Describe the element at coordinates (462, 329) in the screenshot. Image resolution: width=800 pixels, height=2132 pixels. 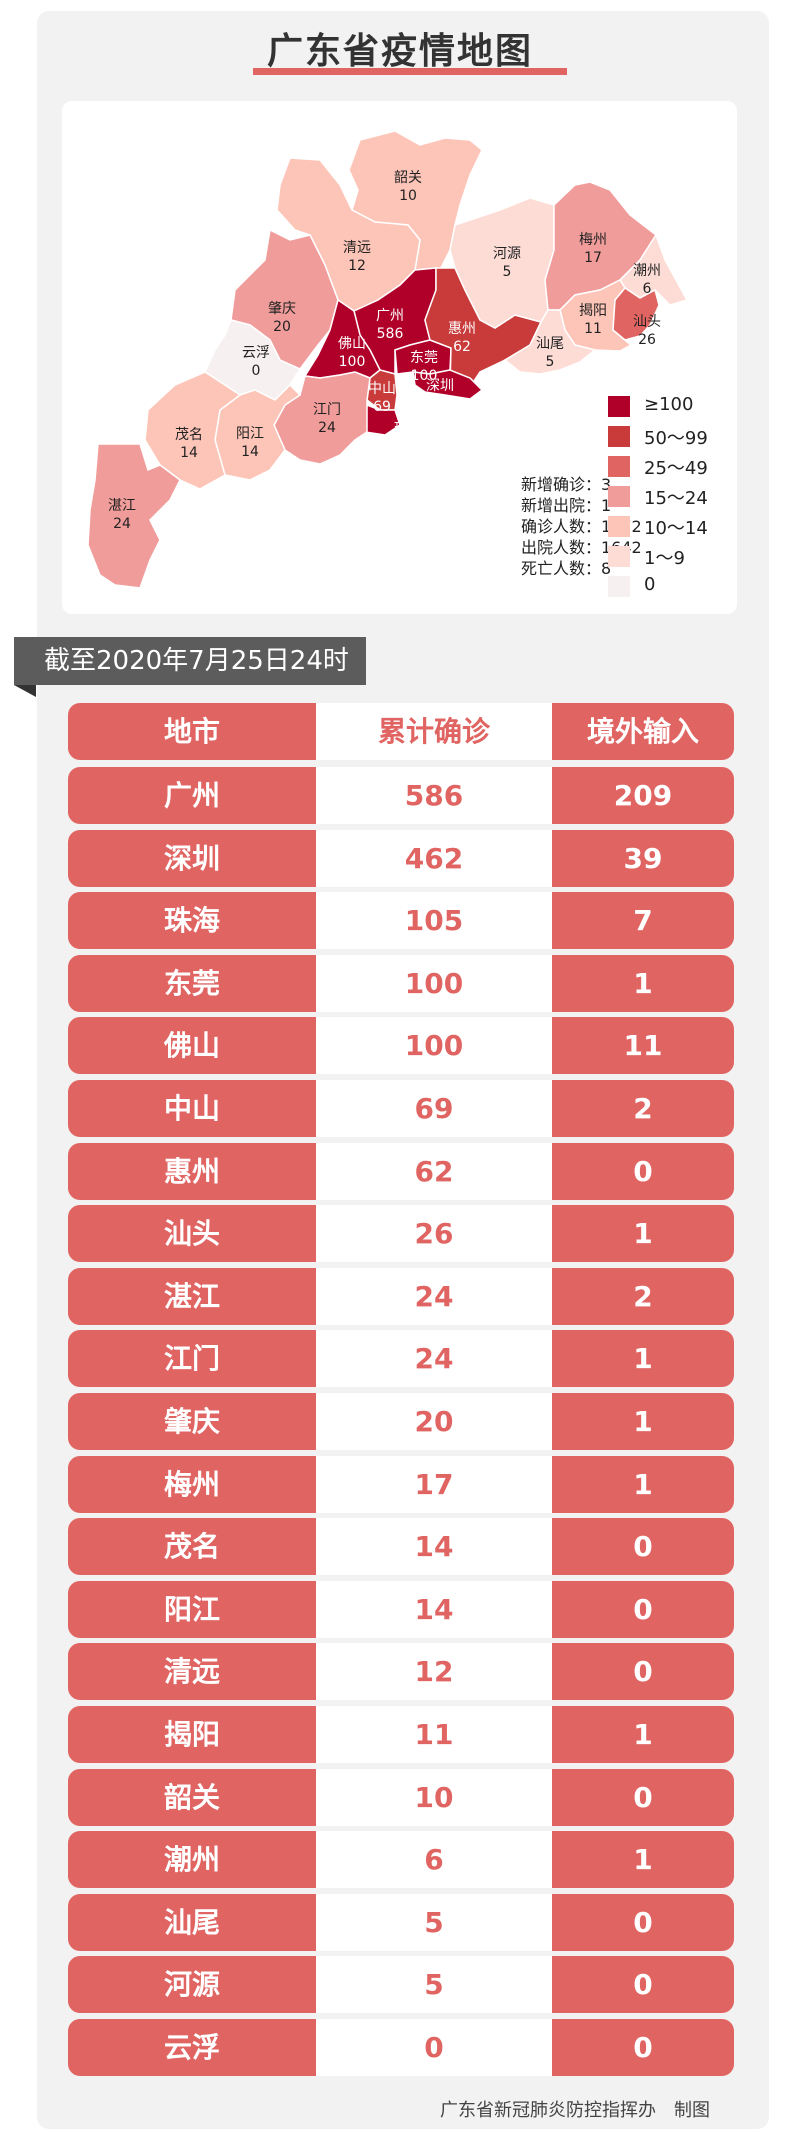
I see `map-label-name: 惠州` at that location.